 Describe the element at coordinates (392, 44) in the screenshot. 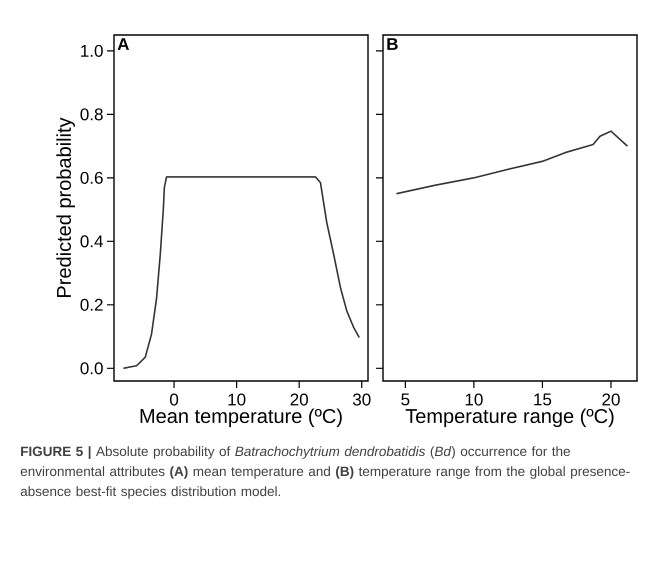

I see `chart-title: B` at that location.